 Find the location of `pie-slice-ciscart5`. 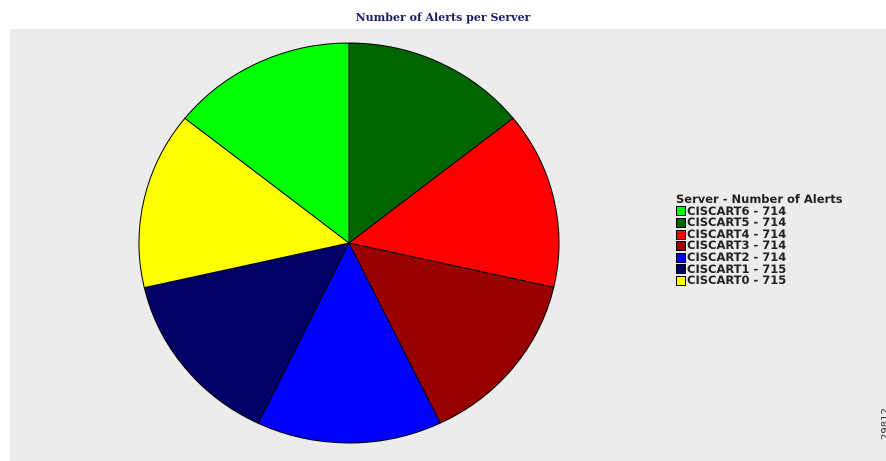

pie-slice-ciscart5 is located at coordinates (431, 143).